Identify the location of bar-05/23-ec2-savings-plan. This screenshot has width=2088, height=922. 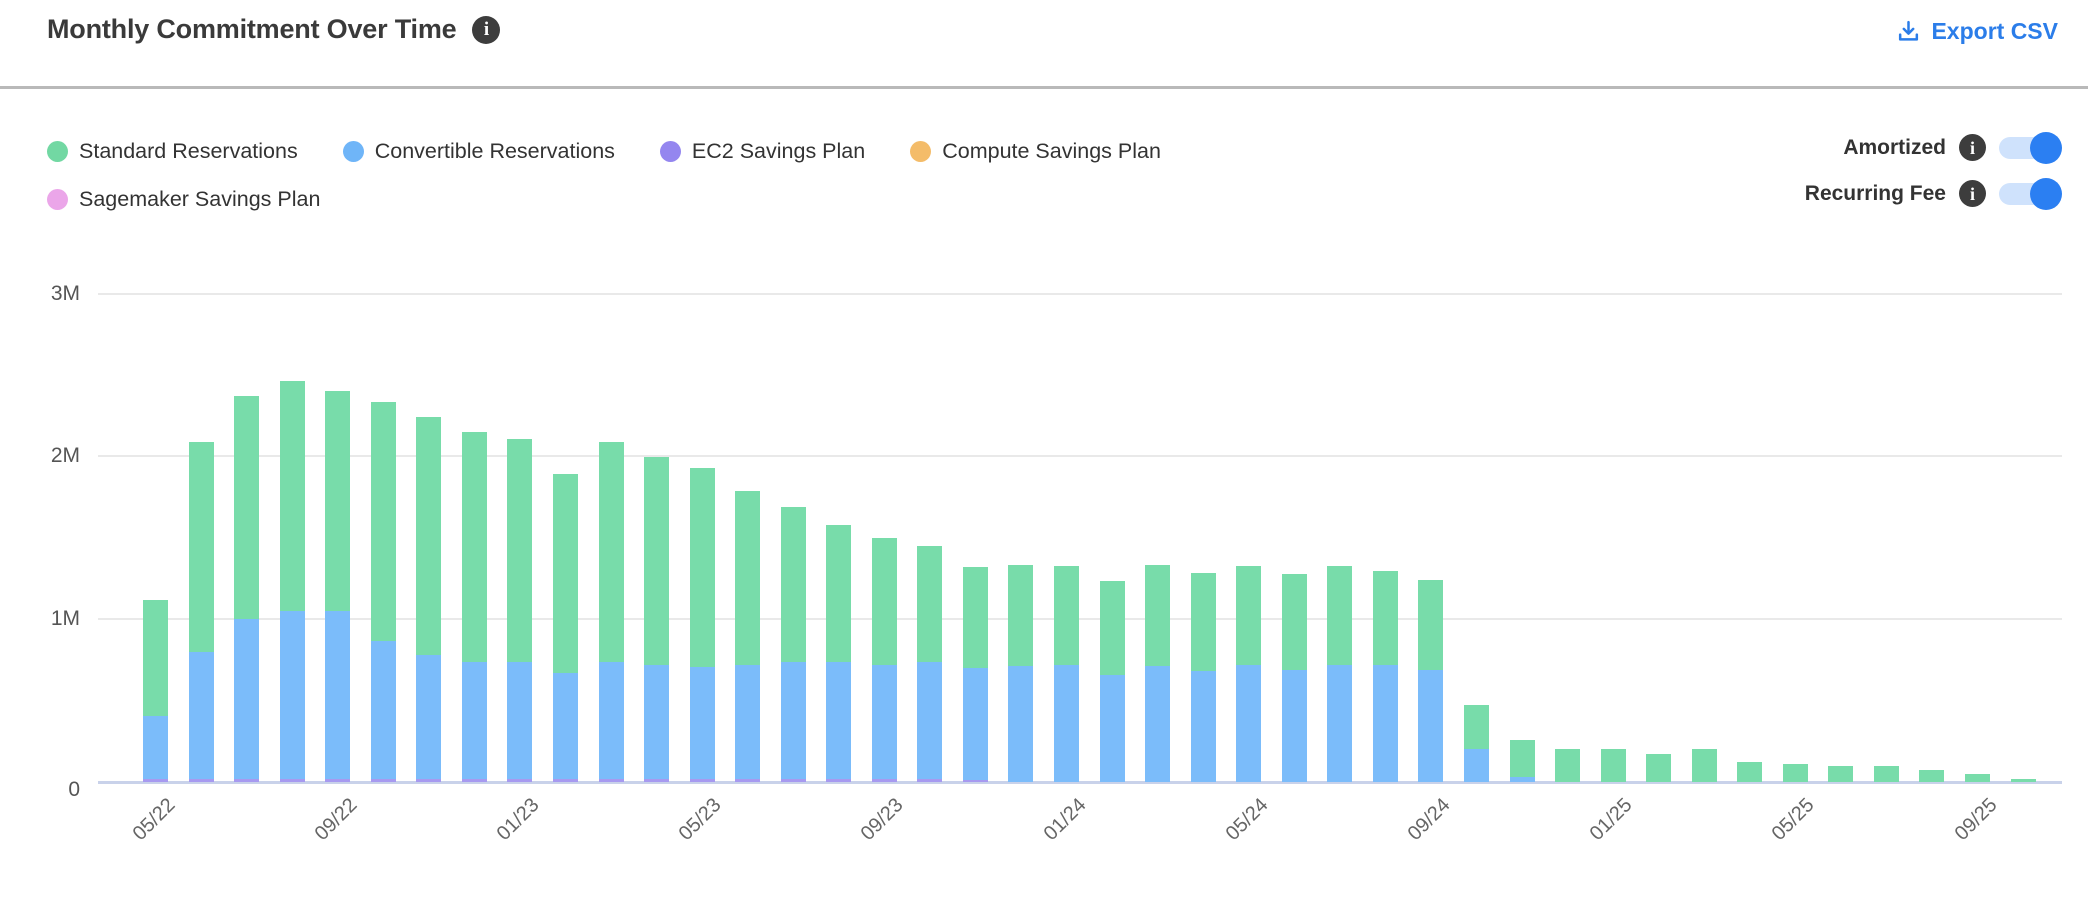
(702, 780).